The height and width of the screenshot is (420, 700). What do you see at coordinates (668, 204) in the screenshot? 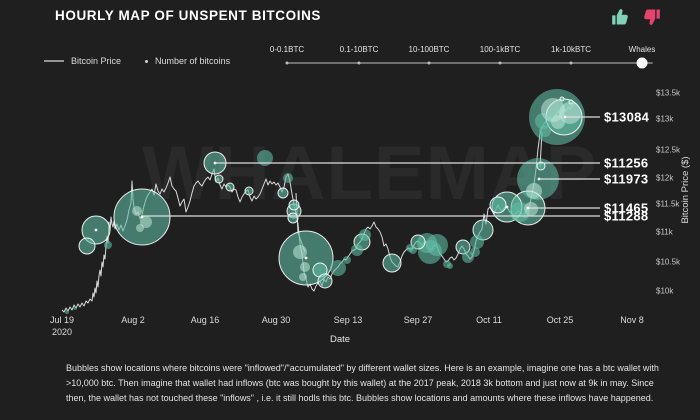
I see `y-tick-11500: $11.5k` at bounding box center [668, 204].